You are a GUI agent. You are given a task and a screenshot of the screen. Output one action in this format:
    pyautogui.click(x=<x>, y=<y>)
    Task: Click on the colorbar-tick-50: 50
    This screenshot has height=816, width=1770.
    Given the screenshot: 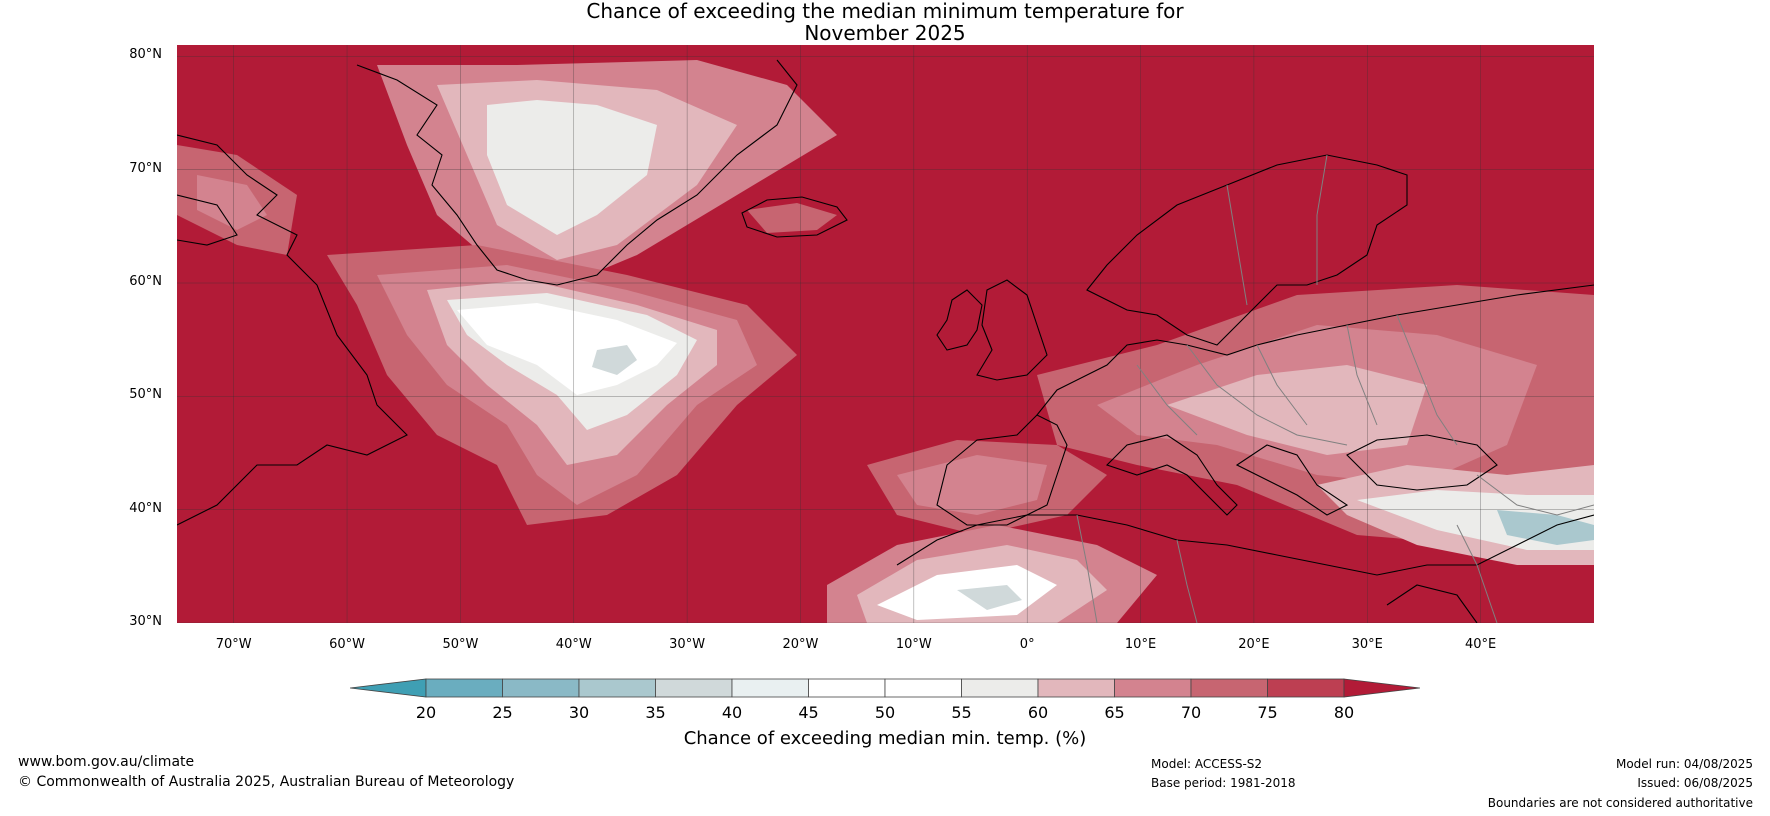 What is the action you would take?
    pyautogui.click(x=885, y=712)
    